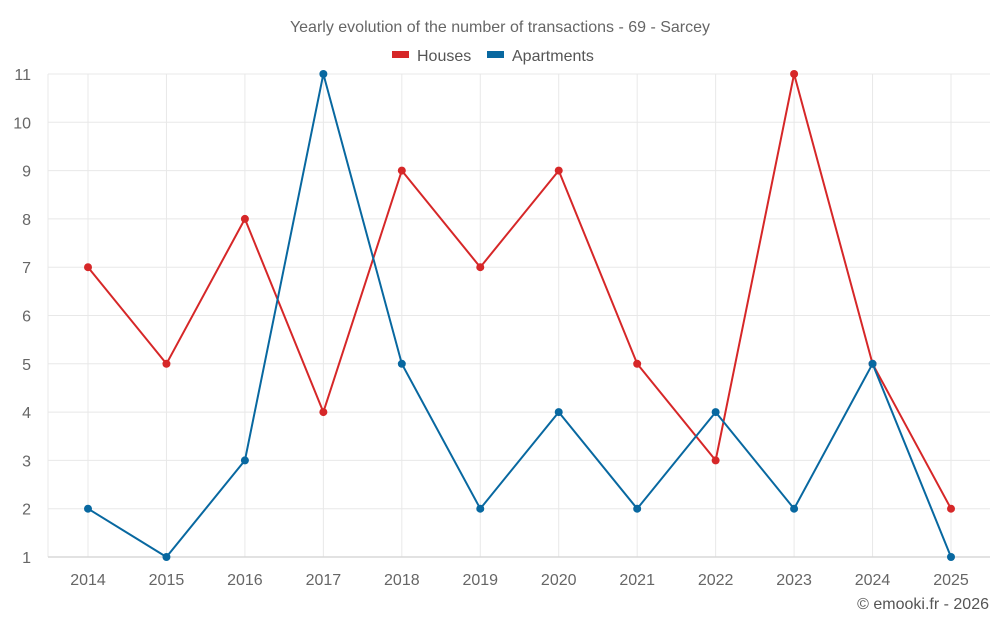 The height and width of the screenshot is (625, 1000). What do you see at coordinates (88, 580) in the screenshot?
I see `x-tick-label: 2014` at bounding box center [88, 580].